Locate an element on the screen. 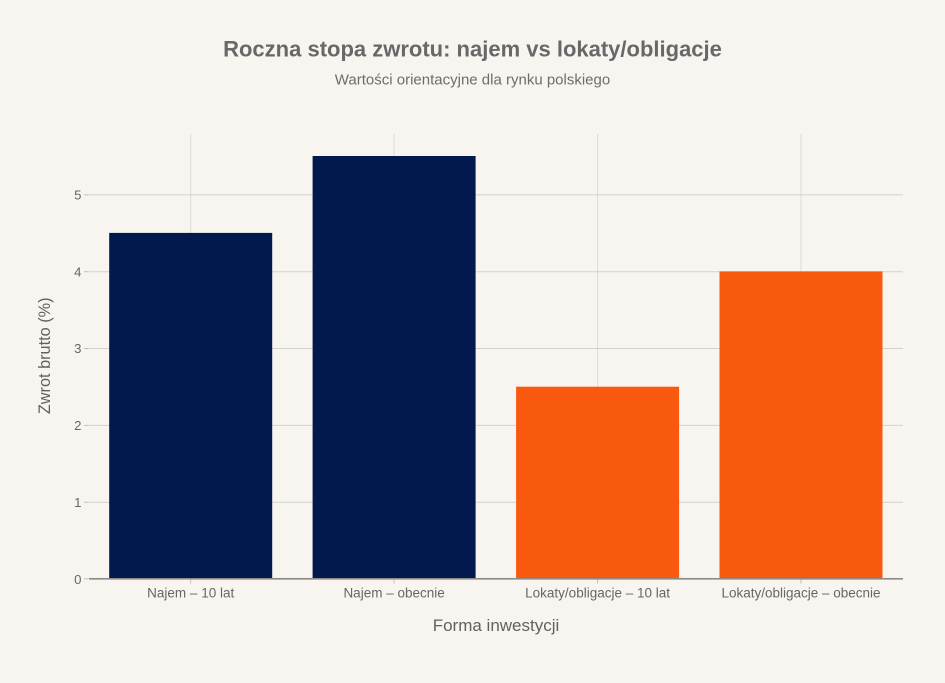 This screenshot has width=945, height=683. svg-text: 0 is located at coordinates (77, 579).